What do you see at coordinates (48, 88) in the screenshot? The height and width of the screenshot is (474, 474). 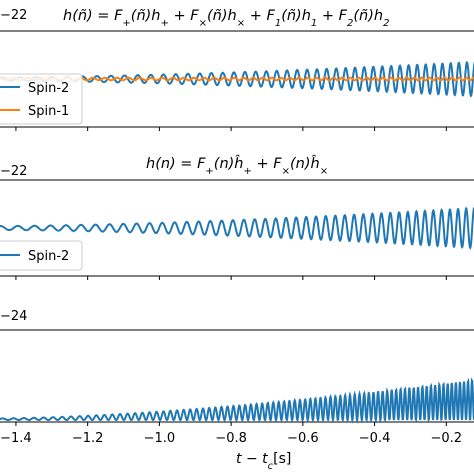 I see `panel-1-legend-label-spin2: Spin-2` at bounding box center [48, 88].